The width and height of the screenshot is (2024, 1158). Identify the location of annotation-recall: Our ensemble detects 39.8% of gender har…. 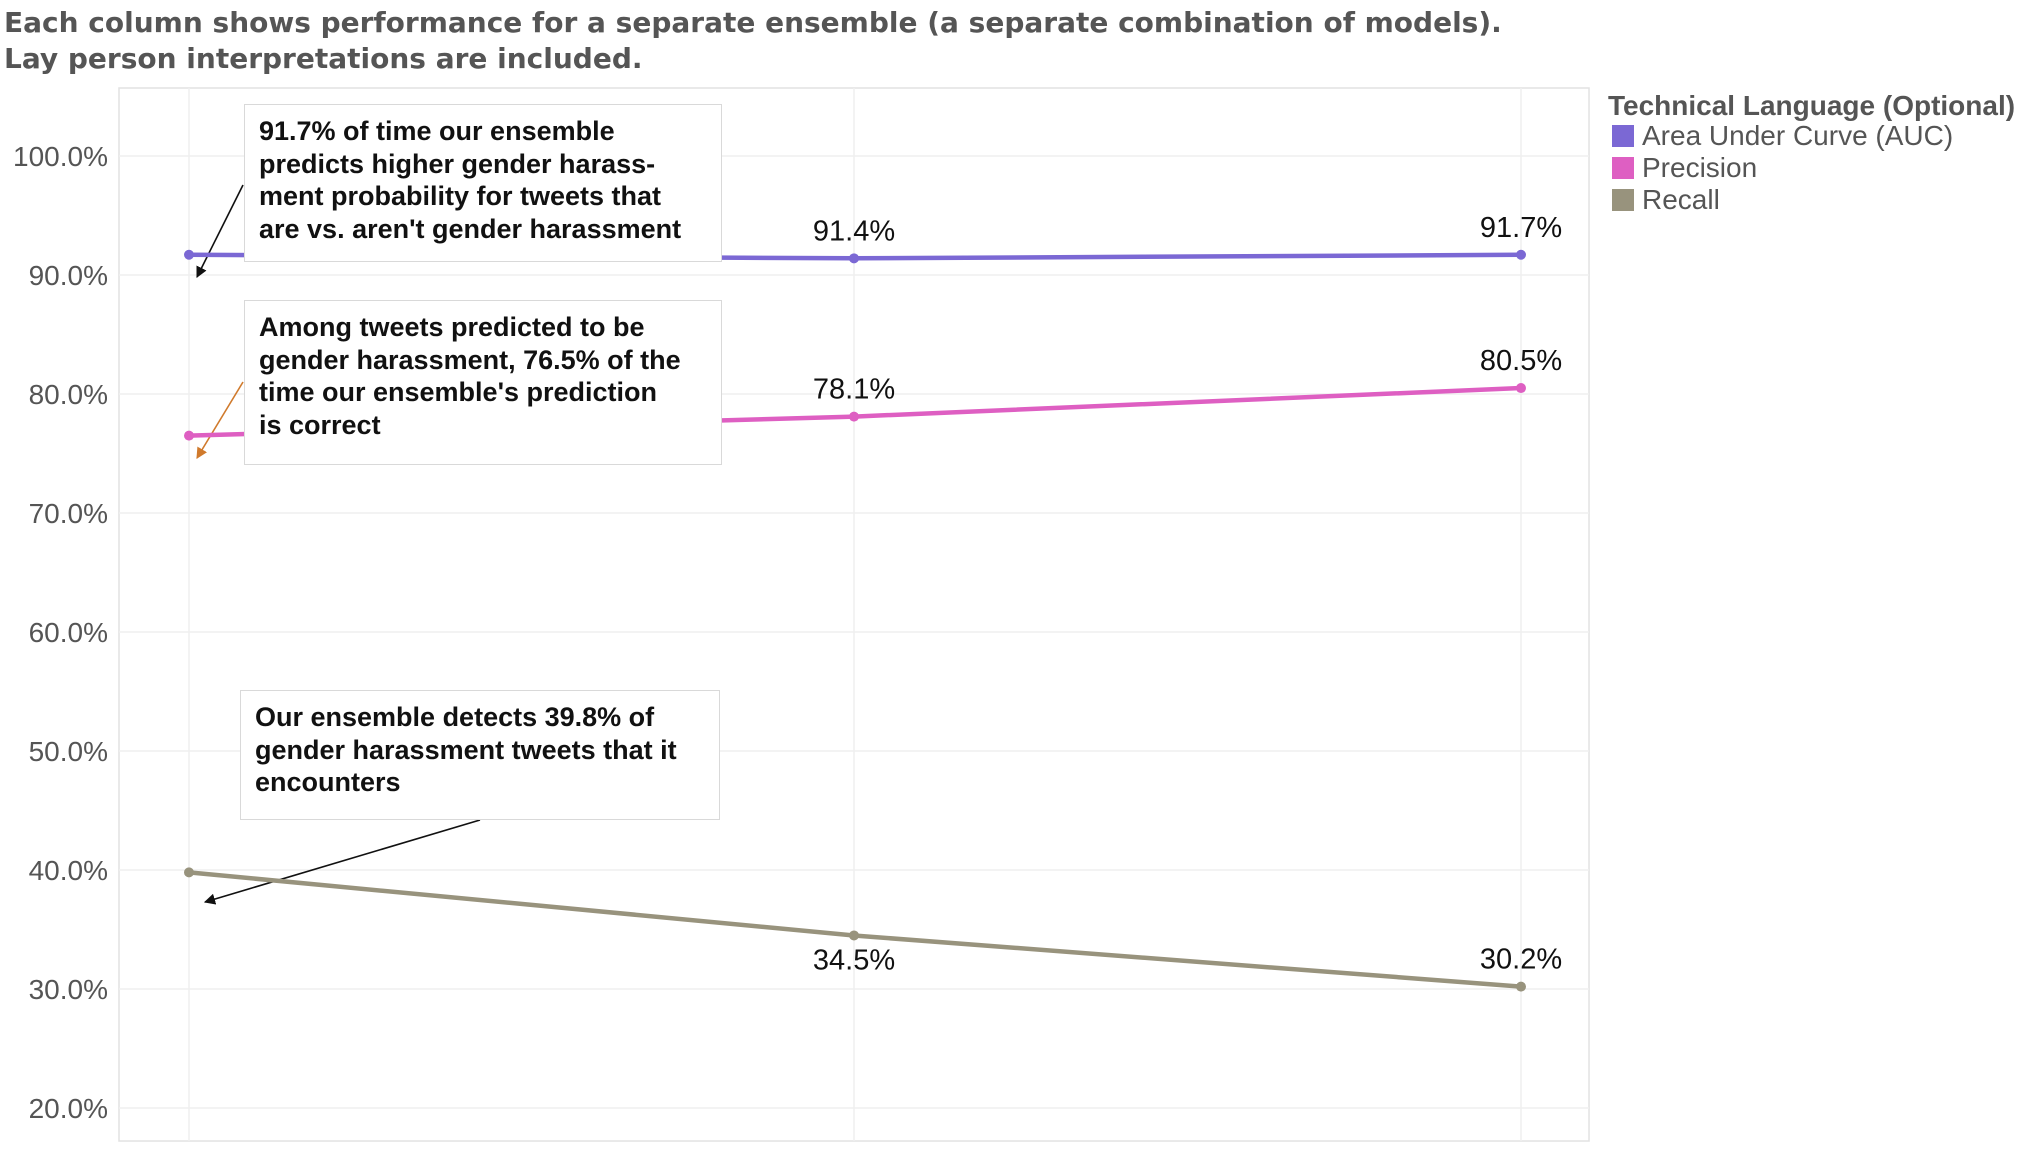
(480, 755).